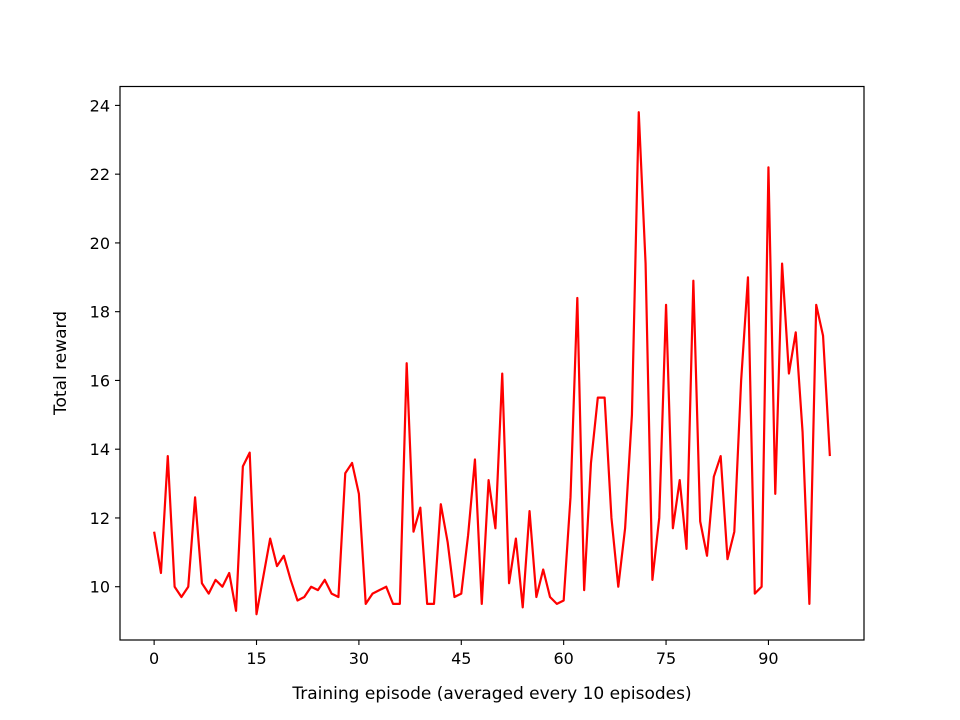  I want to click on x-tick-label: 0, so click(154, 658).